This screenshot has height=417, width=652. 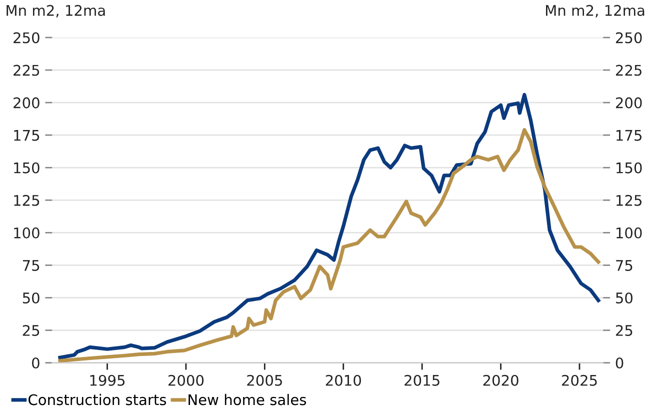 What do you see at coordinates (36, 363) in the screenshot?
I see `y-tick-label: 0` at bounding box center [36, 363].